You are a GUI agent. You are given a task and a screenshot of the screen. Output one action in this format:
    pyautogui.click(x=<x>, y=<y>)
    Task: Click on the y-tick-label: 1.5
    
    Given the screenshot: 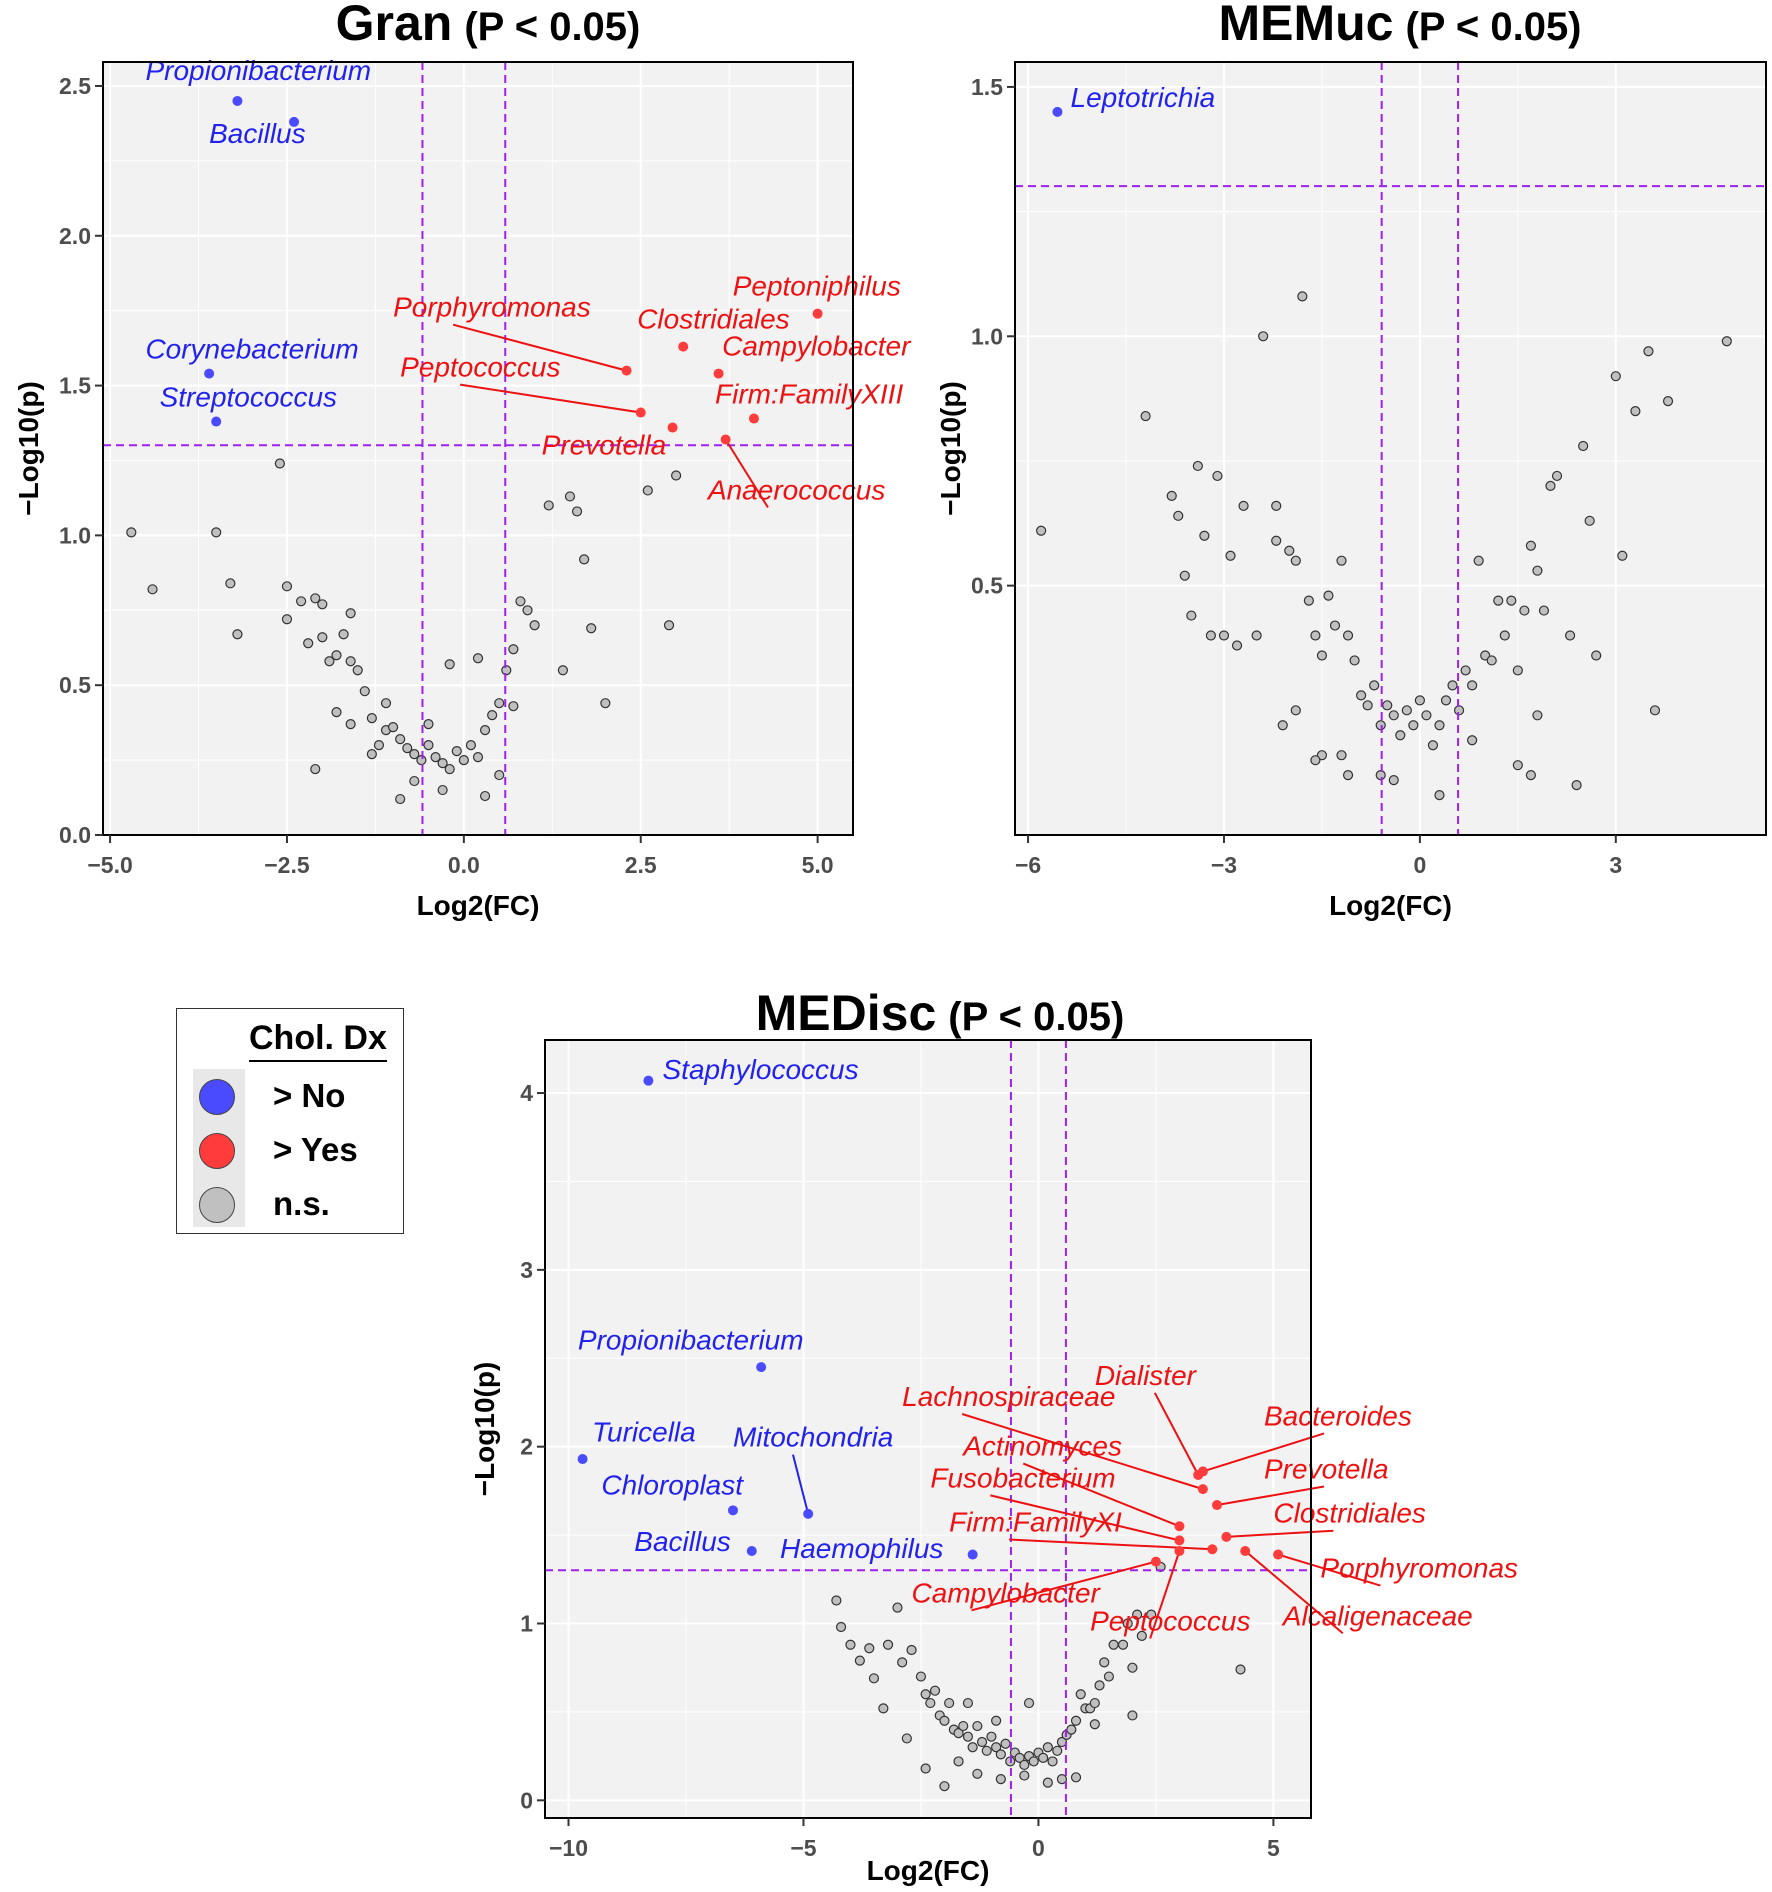 What is the action you would take?
    pyautogui.click(x=75, y=386)
    